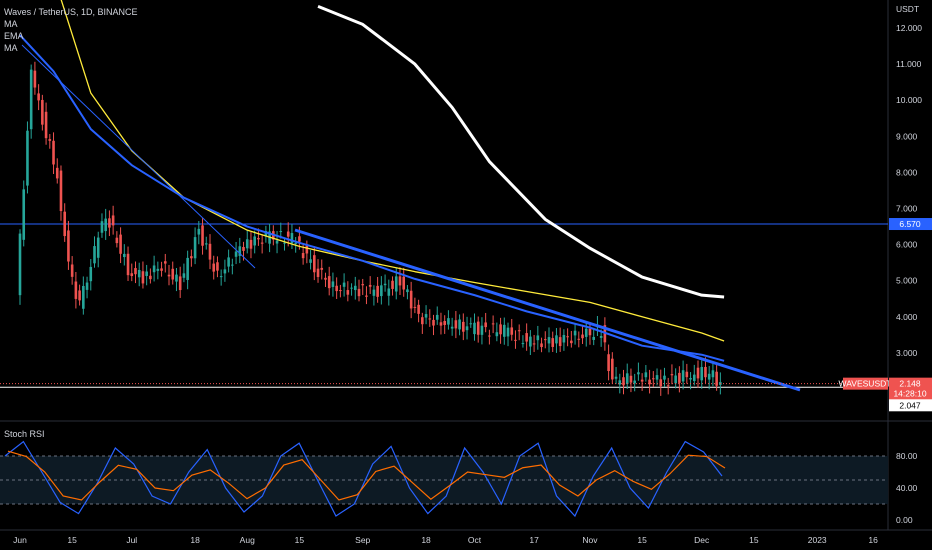  Describe the element at coordinates (910, 224) in the screenshot. I see `level-tag-text: 6.570` at that location.